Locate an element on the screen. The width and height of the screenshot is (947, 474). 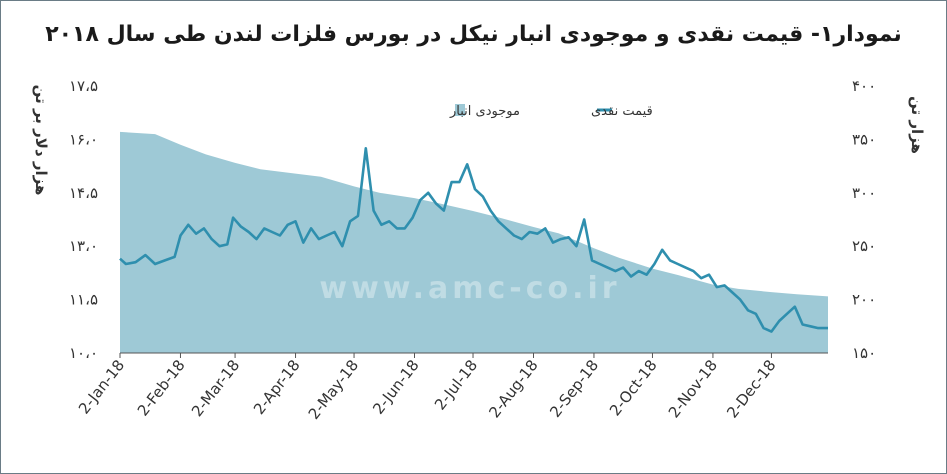
x-tick-label: 2-Aug-18 is located at coordinates (513, 388).